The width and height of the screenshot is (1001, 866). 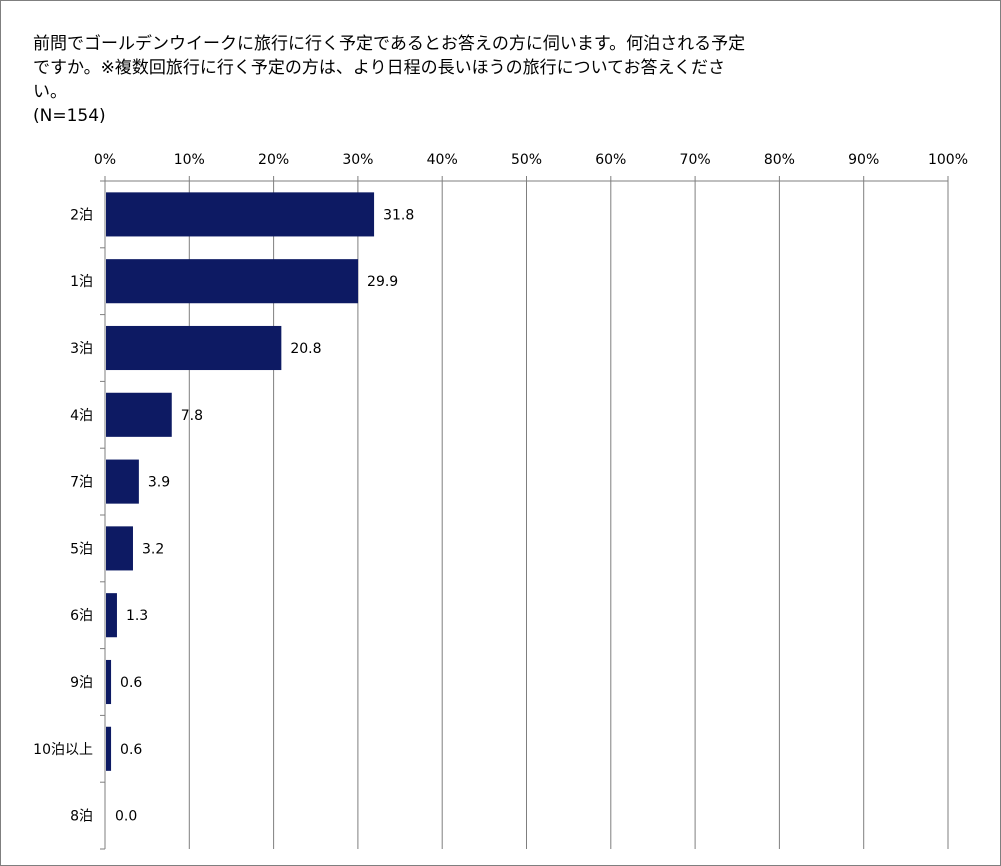 What do you see at coordinates (137, 616) in the screenshot?
I see `data-label: 1.3` at bounding box center [137, 616].